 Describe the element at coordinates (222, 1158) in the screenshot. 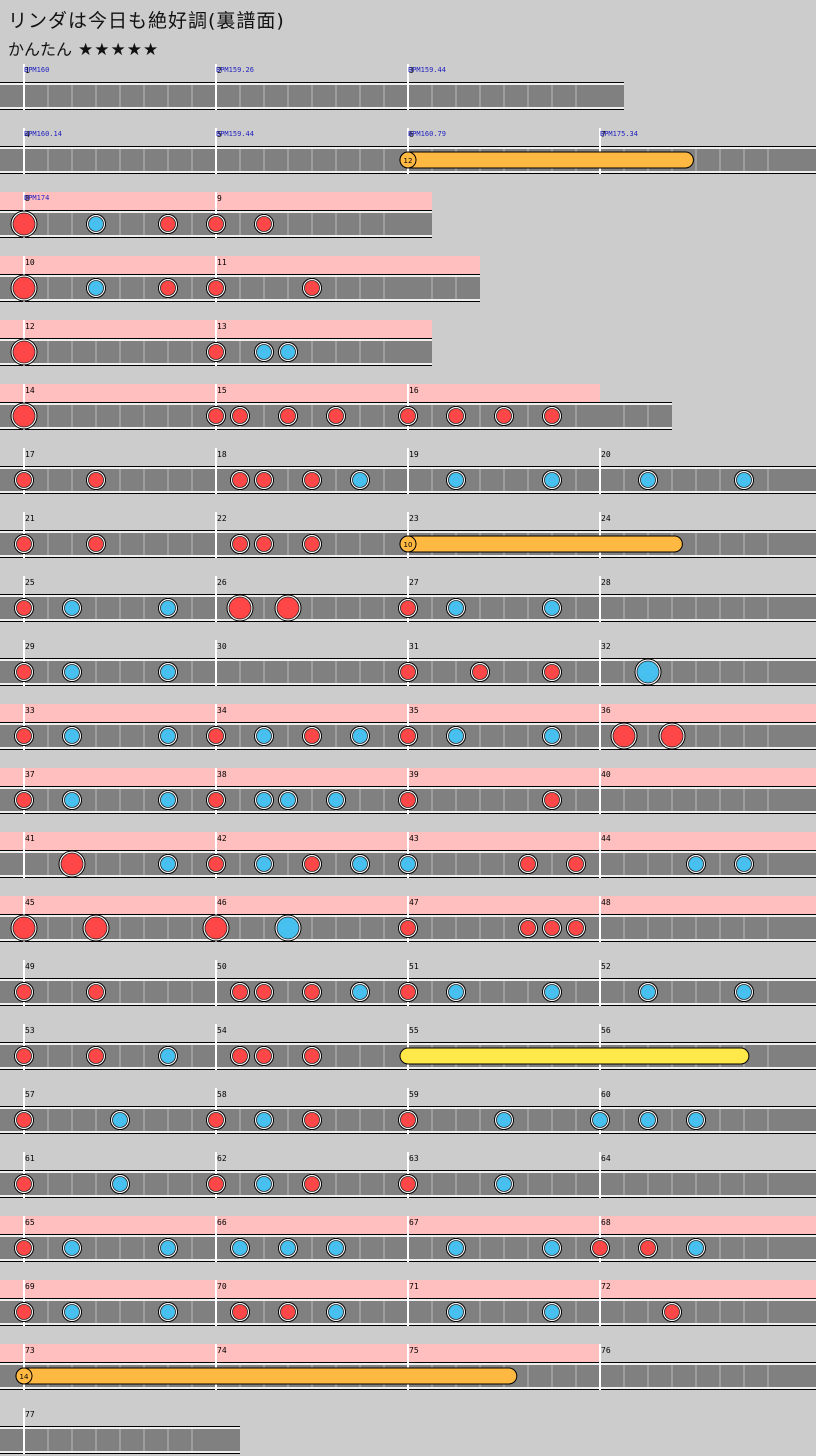

I see `measure-number: 62` at that location.